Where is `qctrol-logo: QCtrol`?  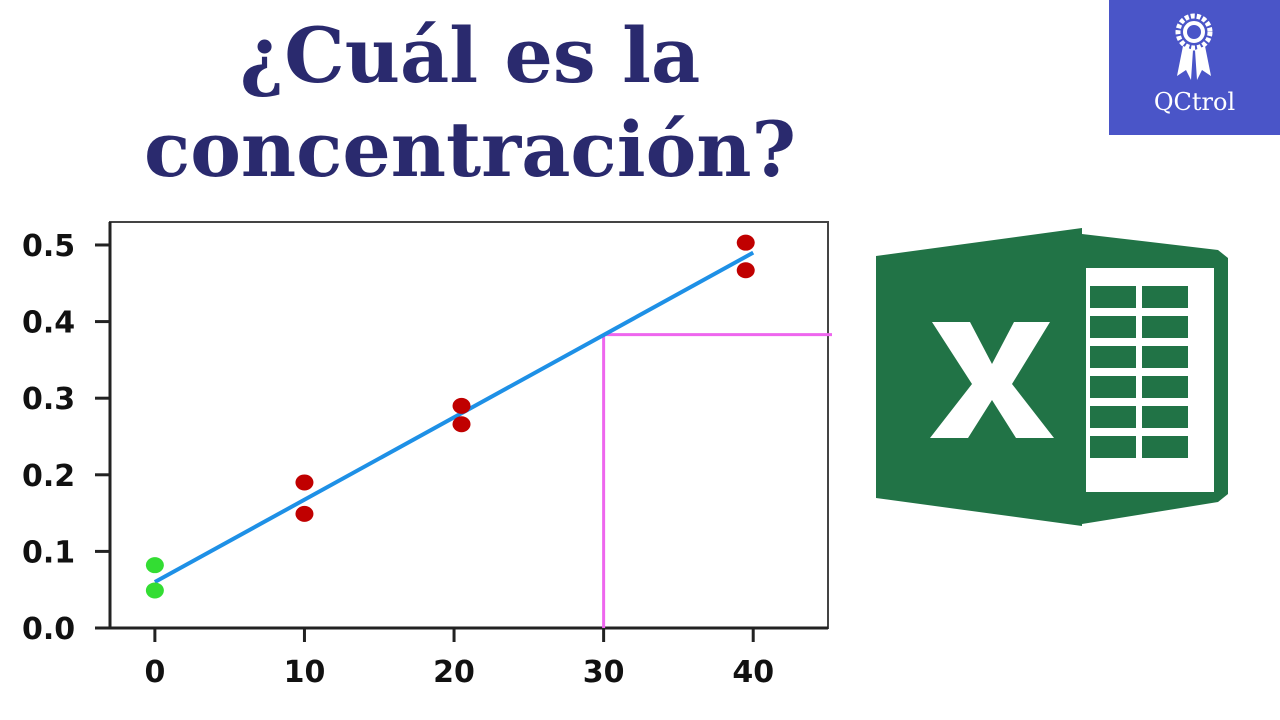 qctrol-logo: QCtrol is located at coordinates (1194, 67).